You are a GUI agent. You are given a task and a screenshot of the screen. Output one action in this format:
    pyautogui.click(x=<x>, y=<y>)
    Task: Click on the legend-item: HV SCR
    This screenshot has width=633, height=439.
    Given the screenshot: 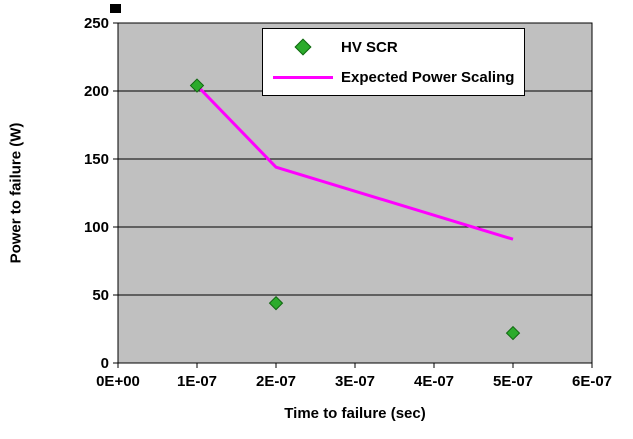 What is the action you would take?
    pyautogui.click(x=392, y=47)
    